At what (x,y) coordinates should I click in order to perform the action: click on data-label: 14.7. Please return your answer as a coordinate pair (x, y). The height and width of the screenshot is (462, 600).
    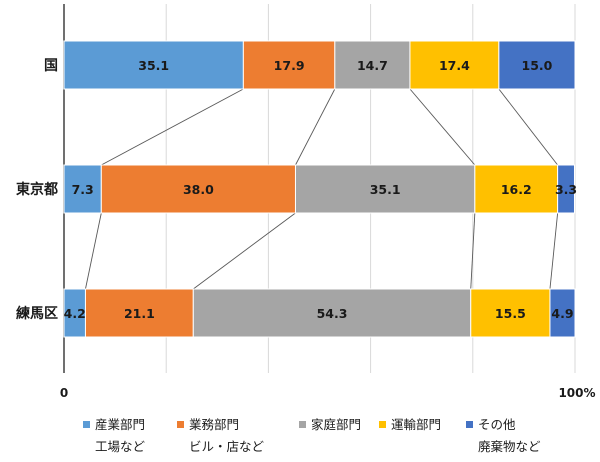
    Looking at the image, I should click on (372, 65).